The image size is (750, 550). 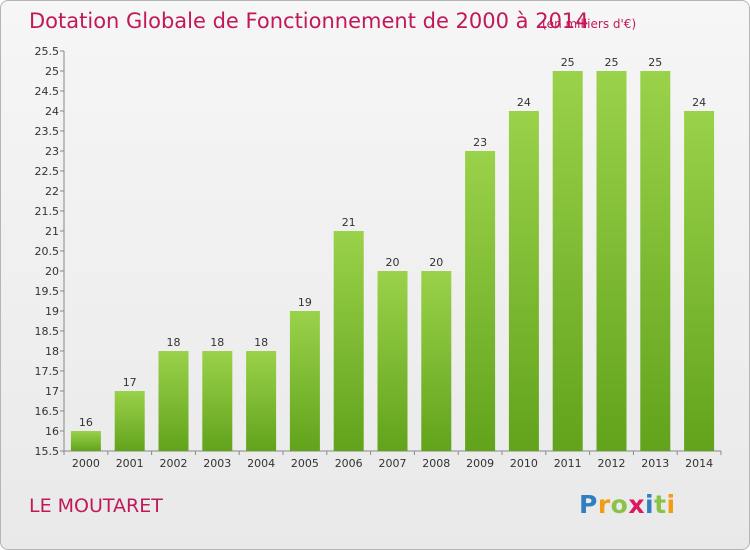 What do you see at coordinates (304, 381) in the screenshot?
I see `bar-2005` at bounding box center [304, 381].